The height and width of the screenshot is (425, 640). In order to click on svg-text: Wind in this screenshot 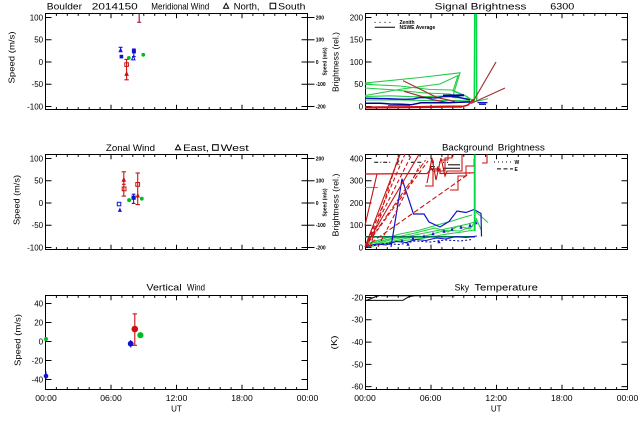, I will do `click(196, 288)`.